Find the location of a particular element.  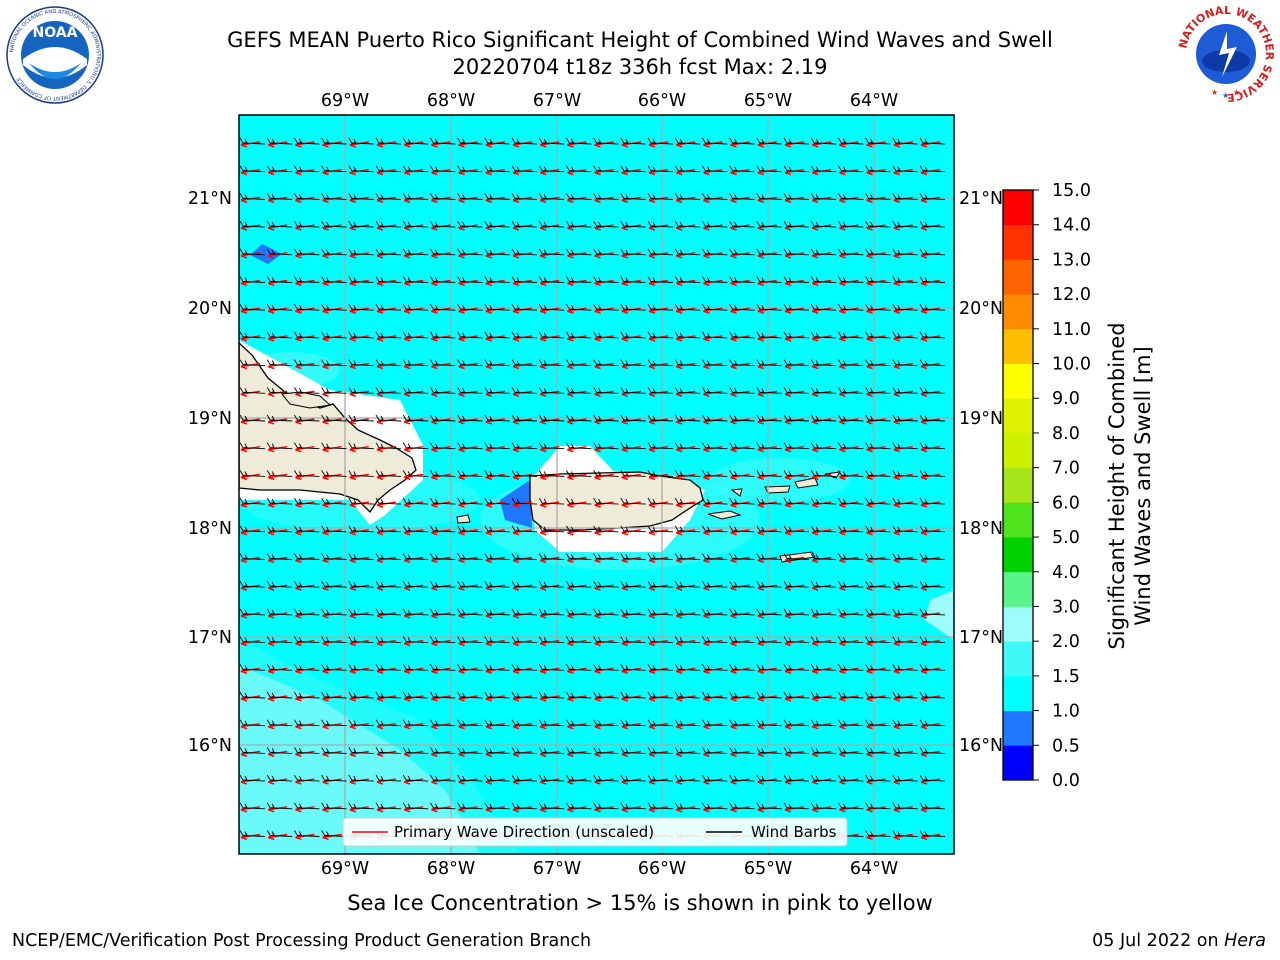

lon-label-top: 68°W is located at coordinates (451, 101).